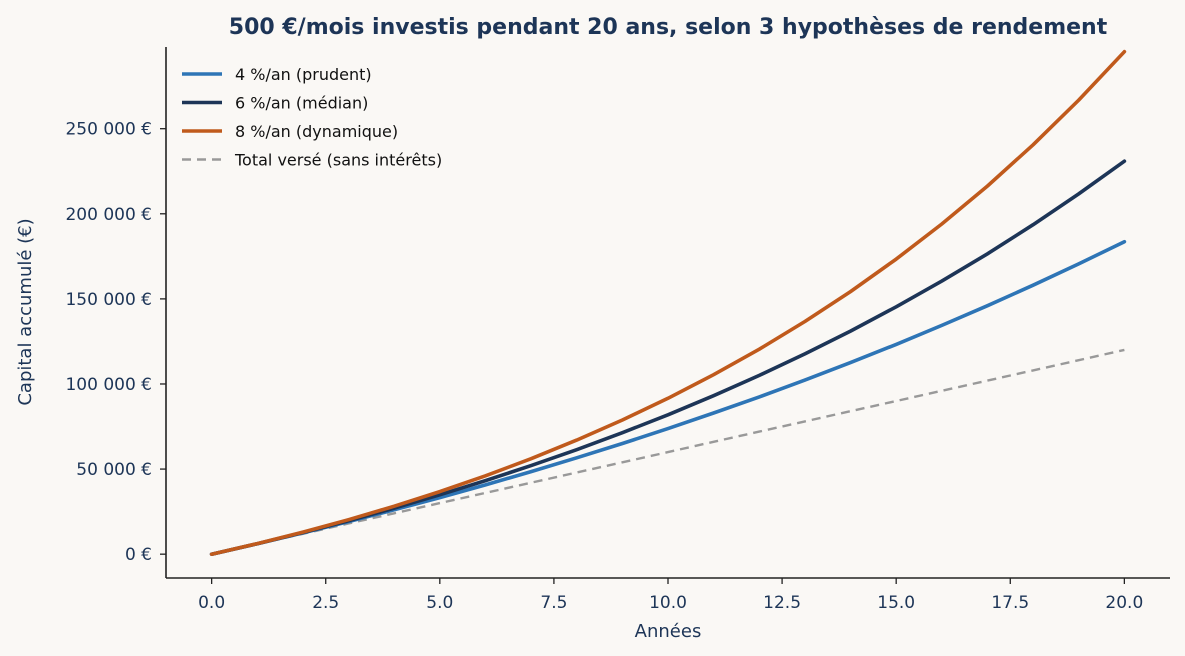  What do you see at coordinates (108, 130) in the screenshot?
I see `y-tick-label: 250 000 €` at bounding box center [108, 130].